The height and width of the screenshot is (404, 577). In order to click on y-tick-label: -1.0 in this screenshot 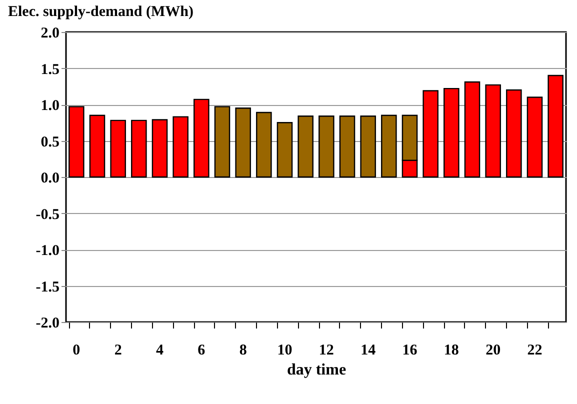, I will do `click(48, 251)`.